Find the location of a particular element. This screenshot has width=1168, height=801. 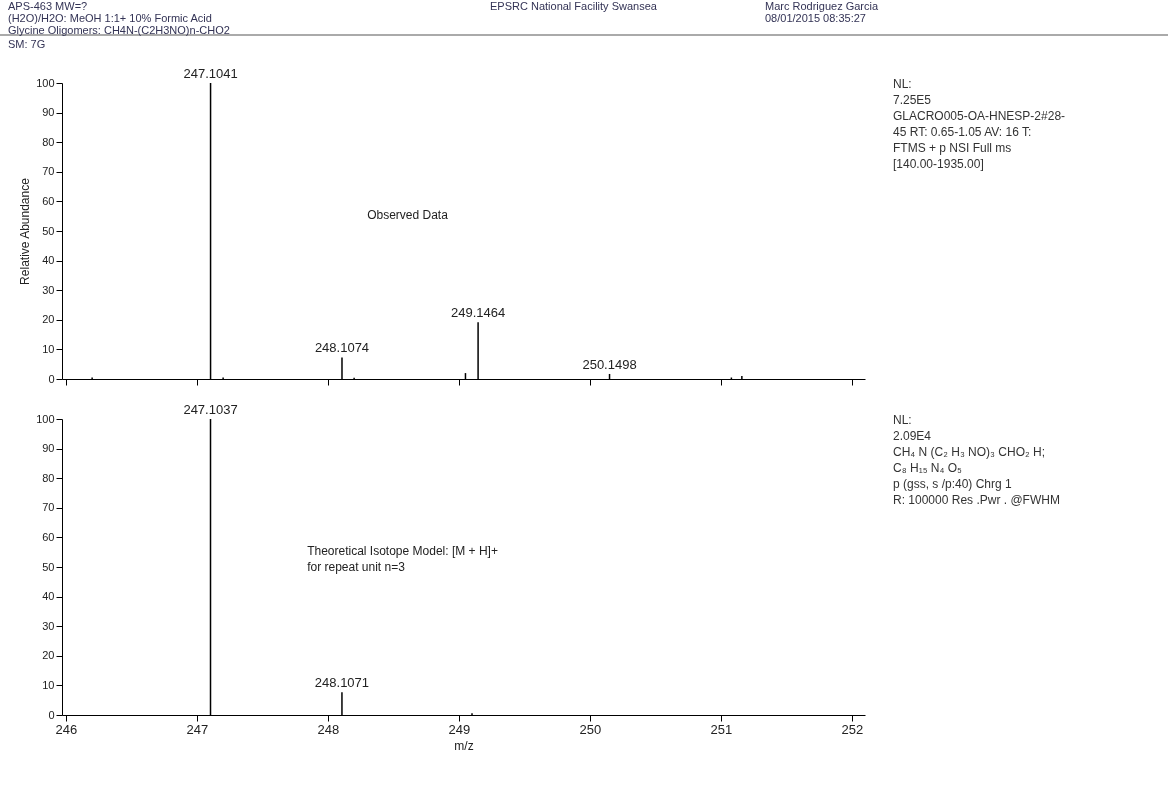

annotation: Observed Data is located at coordinates (408, 215).